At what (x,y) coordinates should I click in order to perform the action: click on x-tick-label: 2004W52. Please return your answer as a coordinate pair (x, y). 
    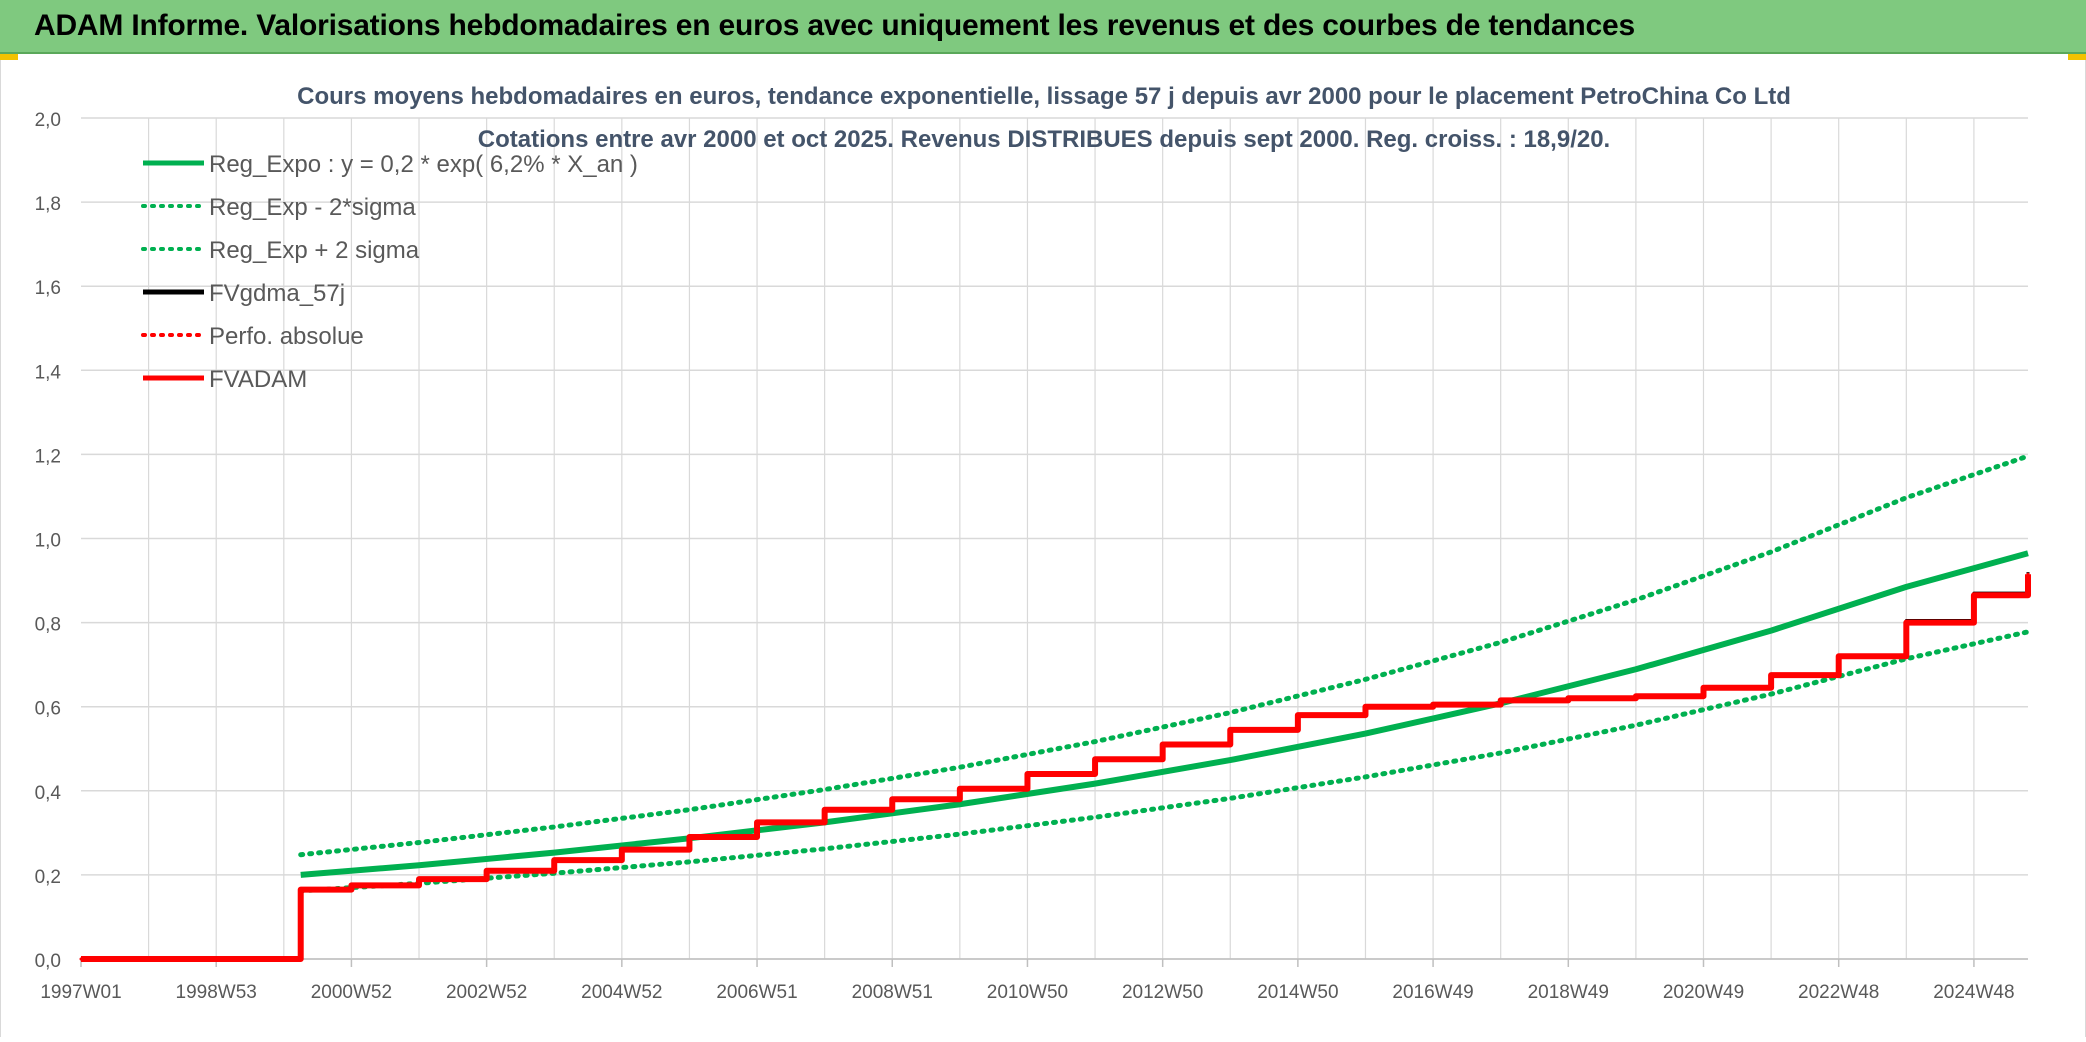
    Looking at the image, I should click on (621, 992).